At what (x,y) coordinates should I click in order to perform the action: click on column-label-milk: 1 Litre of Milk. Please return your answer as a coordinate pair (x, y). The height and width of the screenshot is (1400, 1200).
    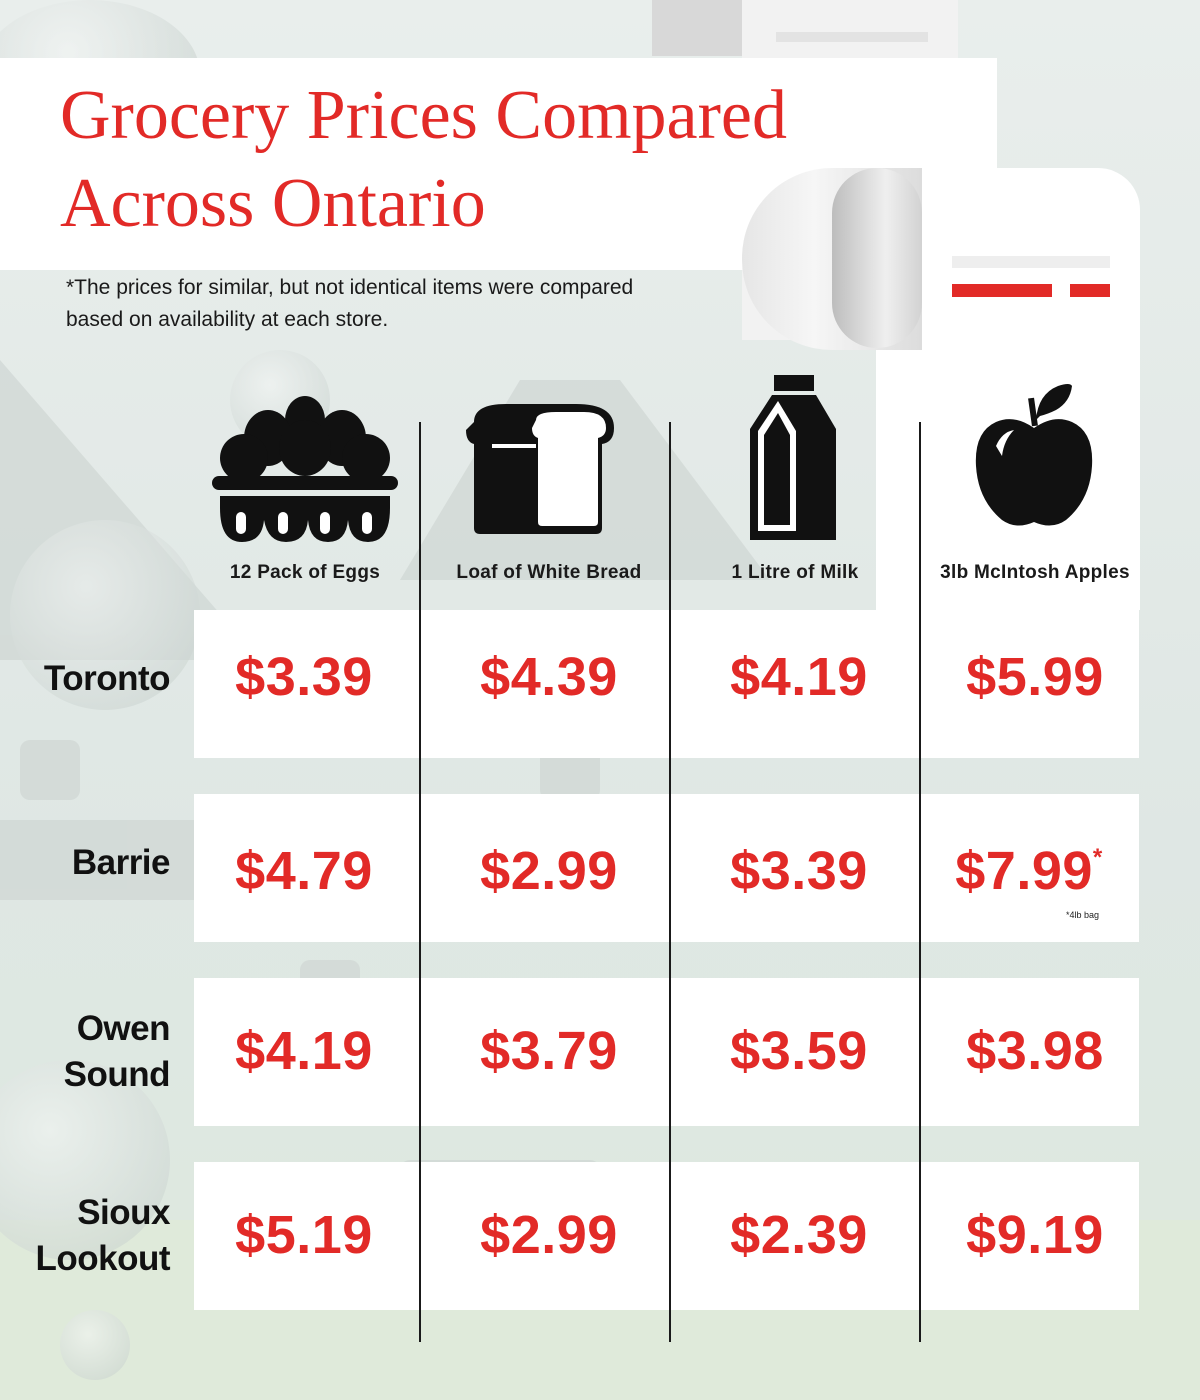
    Looking at the image, I should click on (795, 572).